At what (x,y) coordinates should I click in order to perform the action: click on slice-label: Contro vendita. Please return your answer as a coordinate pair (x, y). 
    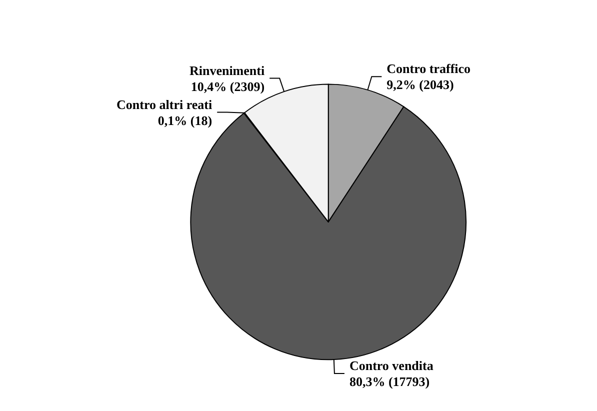
    Looking at the image, I should click on (391, 365).